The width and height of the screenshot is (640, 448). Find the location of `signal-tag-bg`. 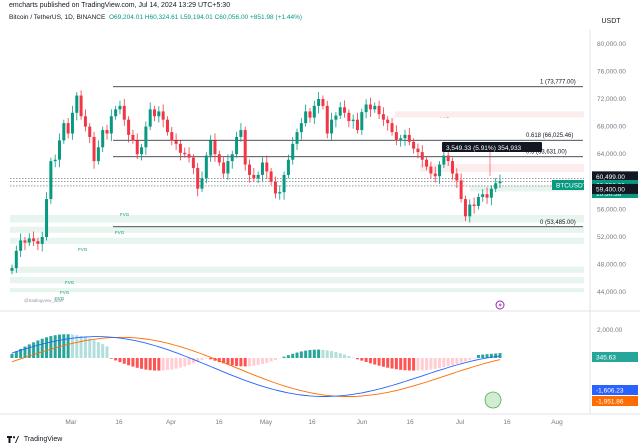

signal-tag-bg is located at coordinates (615, 401).